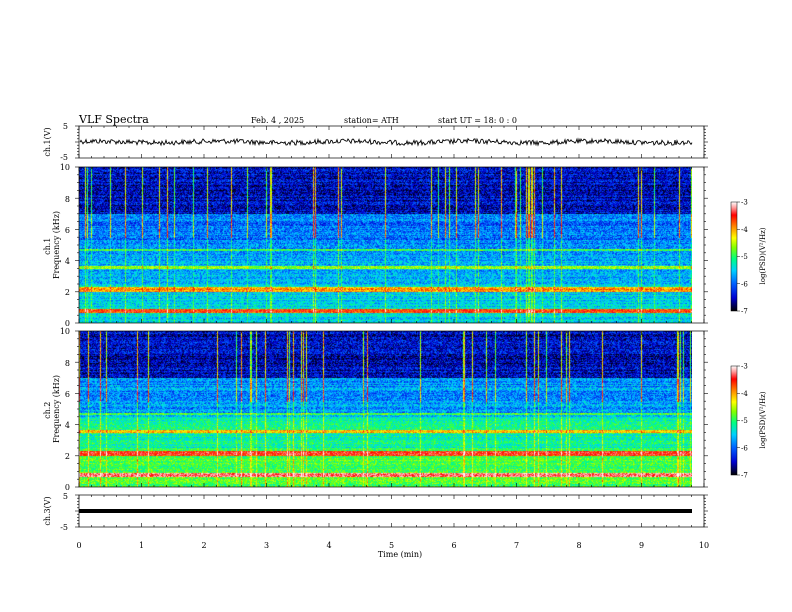 Image resolution: width=792 pixels, height=612 pixels. I want to click on ch1-ytick-bottom: -5, so click(64, 157).